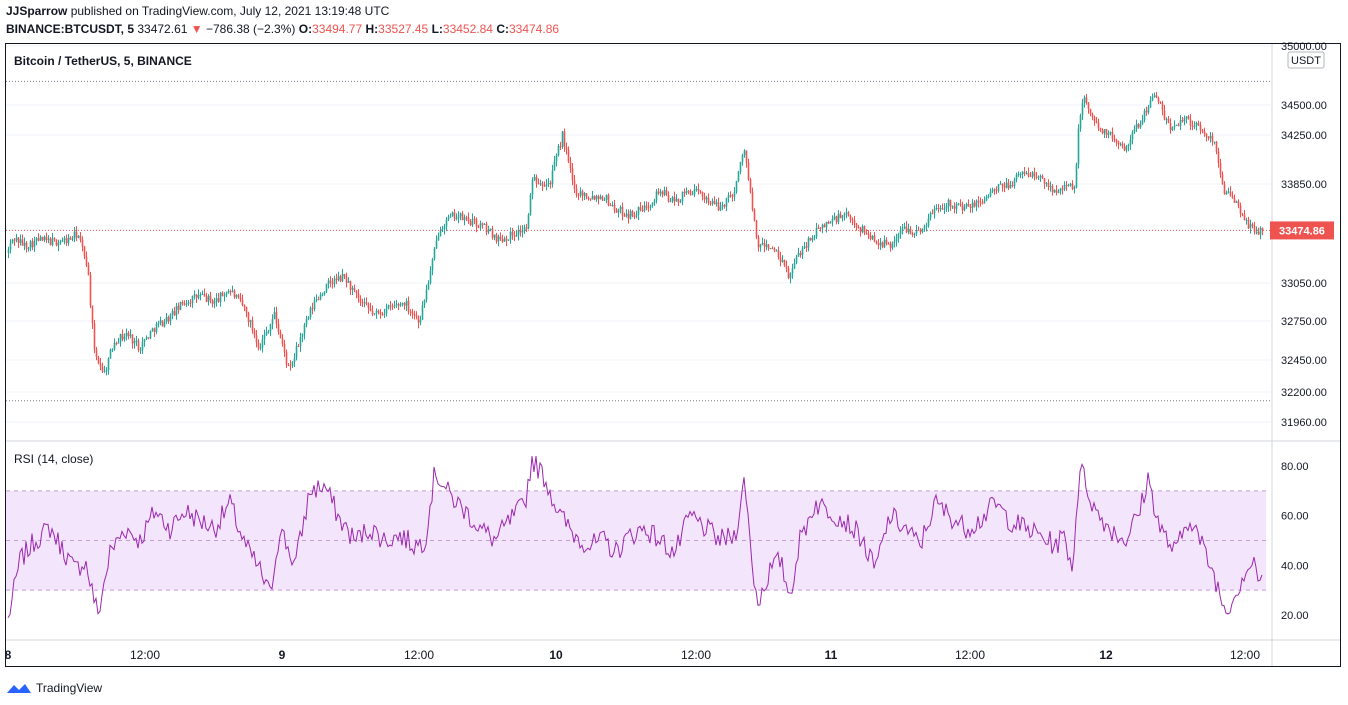 The width and height of the screenshot is (1348, 705). Describe the element at coordinates (534, 29) in the screenshot. I see `close-value: 33474.86` at that location.